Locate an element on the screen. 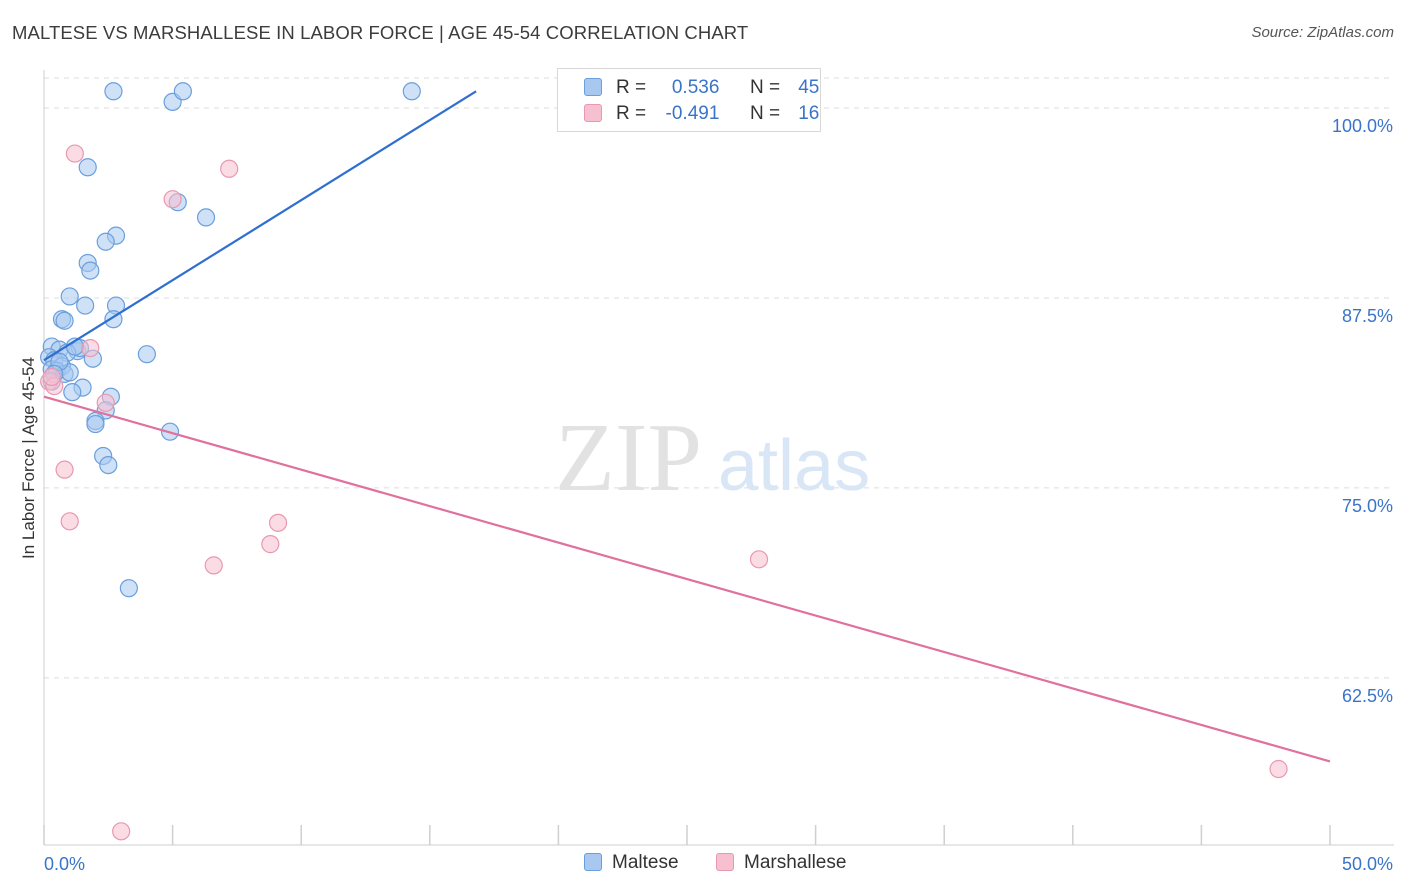 The image size is (1406, 892). y-axis-label: In Labor Force | Age 45-54 is located at coordinates (28, 458).